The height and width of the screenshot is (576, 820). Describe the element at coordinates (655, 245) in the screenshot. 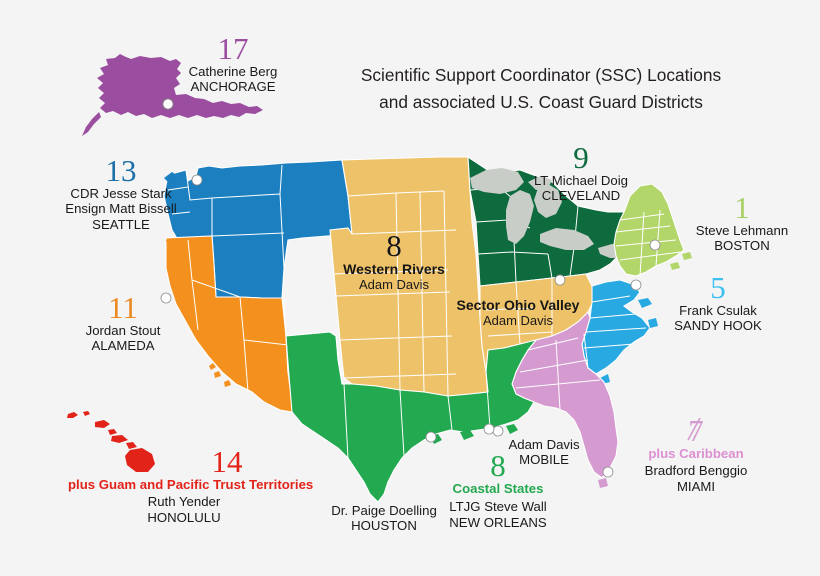

I see `boston-marker` at that location.